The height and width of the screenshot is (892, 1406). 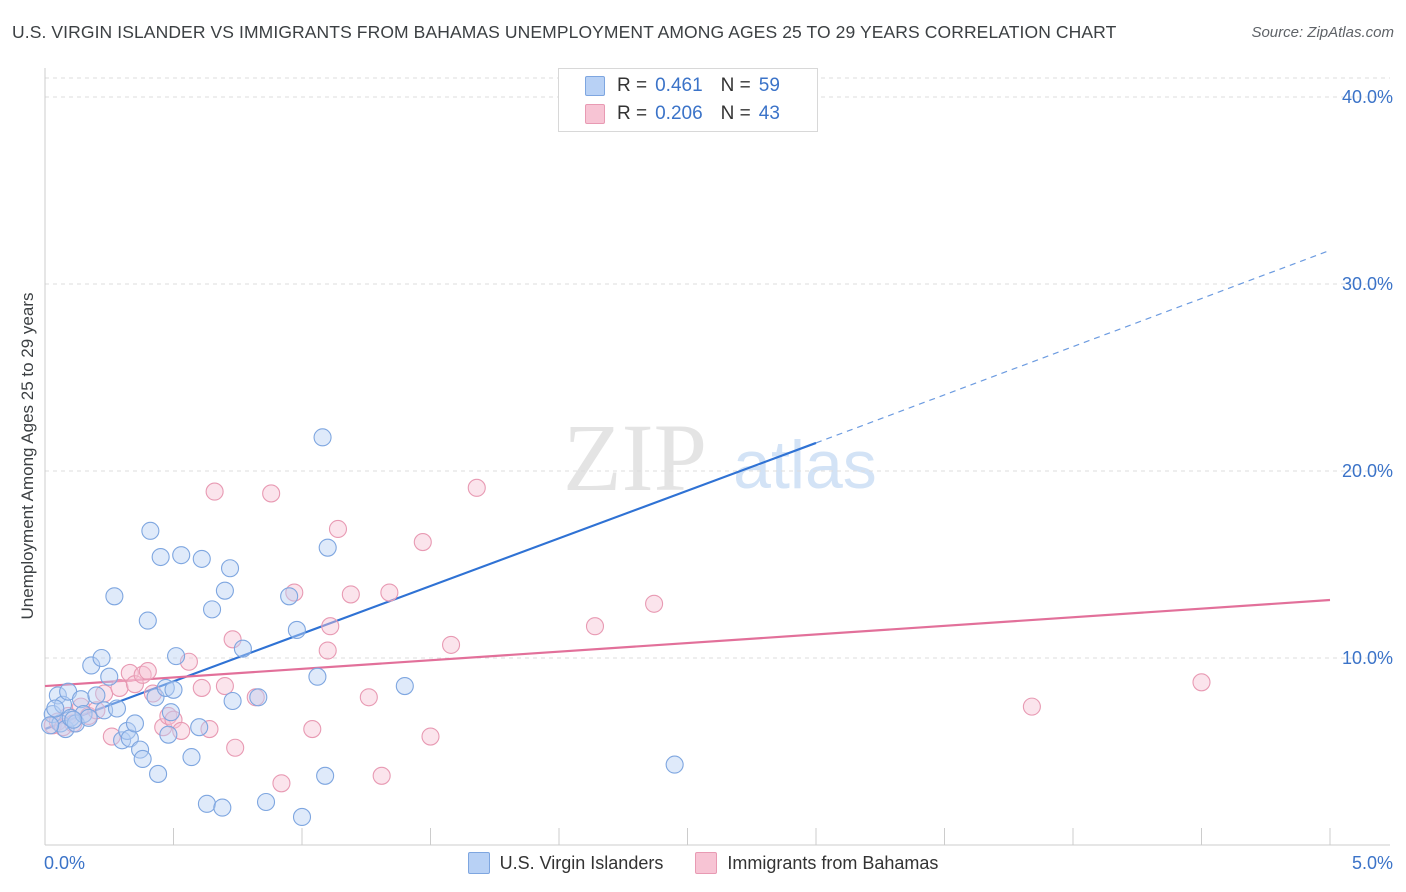 I want to click on legend-n-value: 43, so click(x=769, y=113).